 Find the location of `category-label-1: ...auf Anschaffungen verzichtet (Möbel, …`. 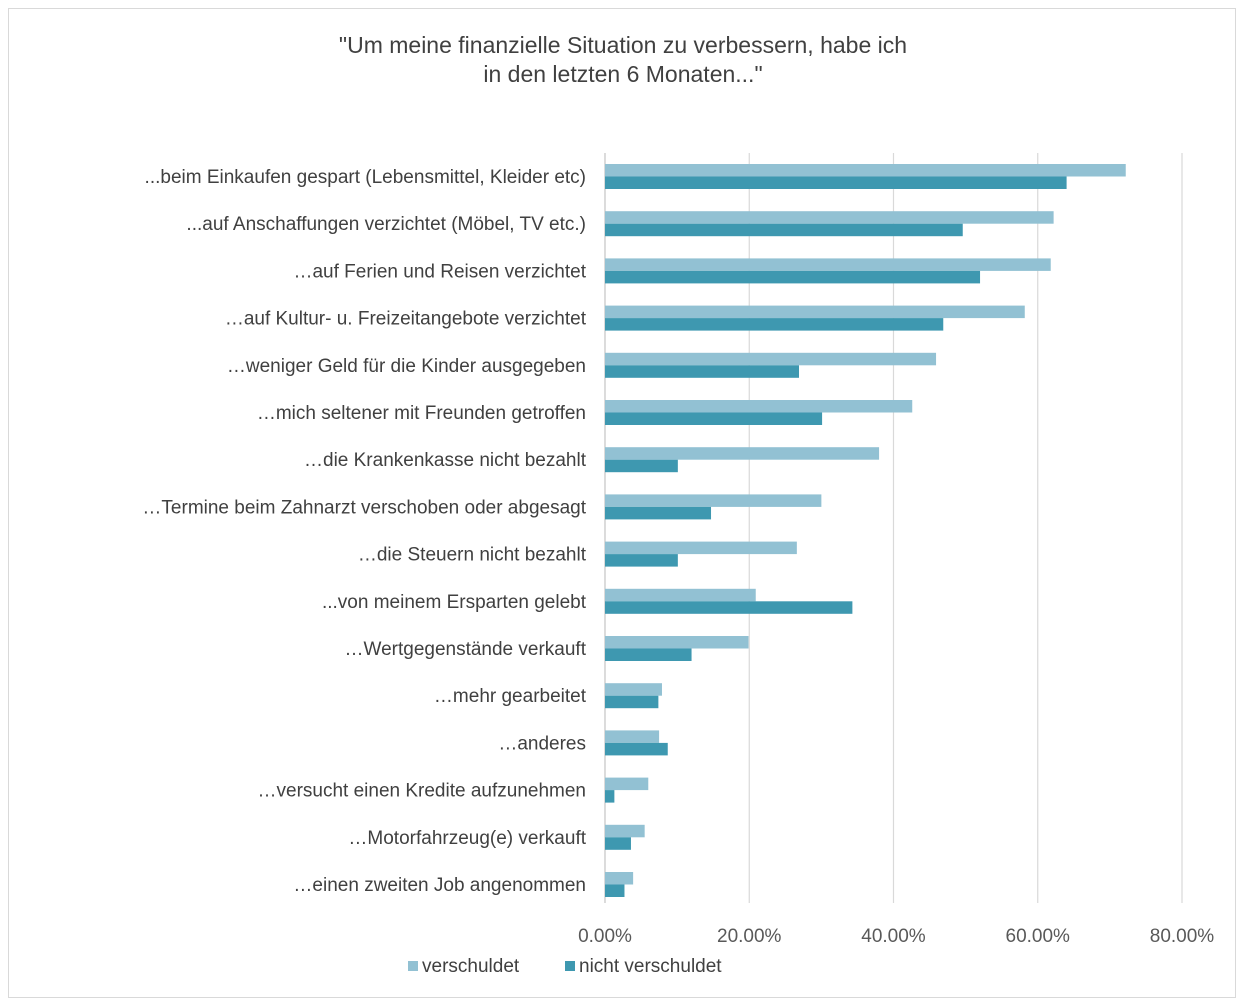

category-label-1: ...auf Anschaffungen verzichtet (Möbel, … is located at coordinates (386, 224).